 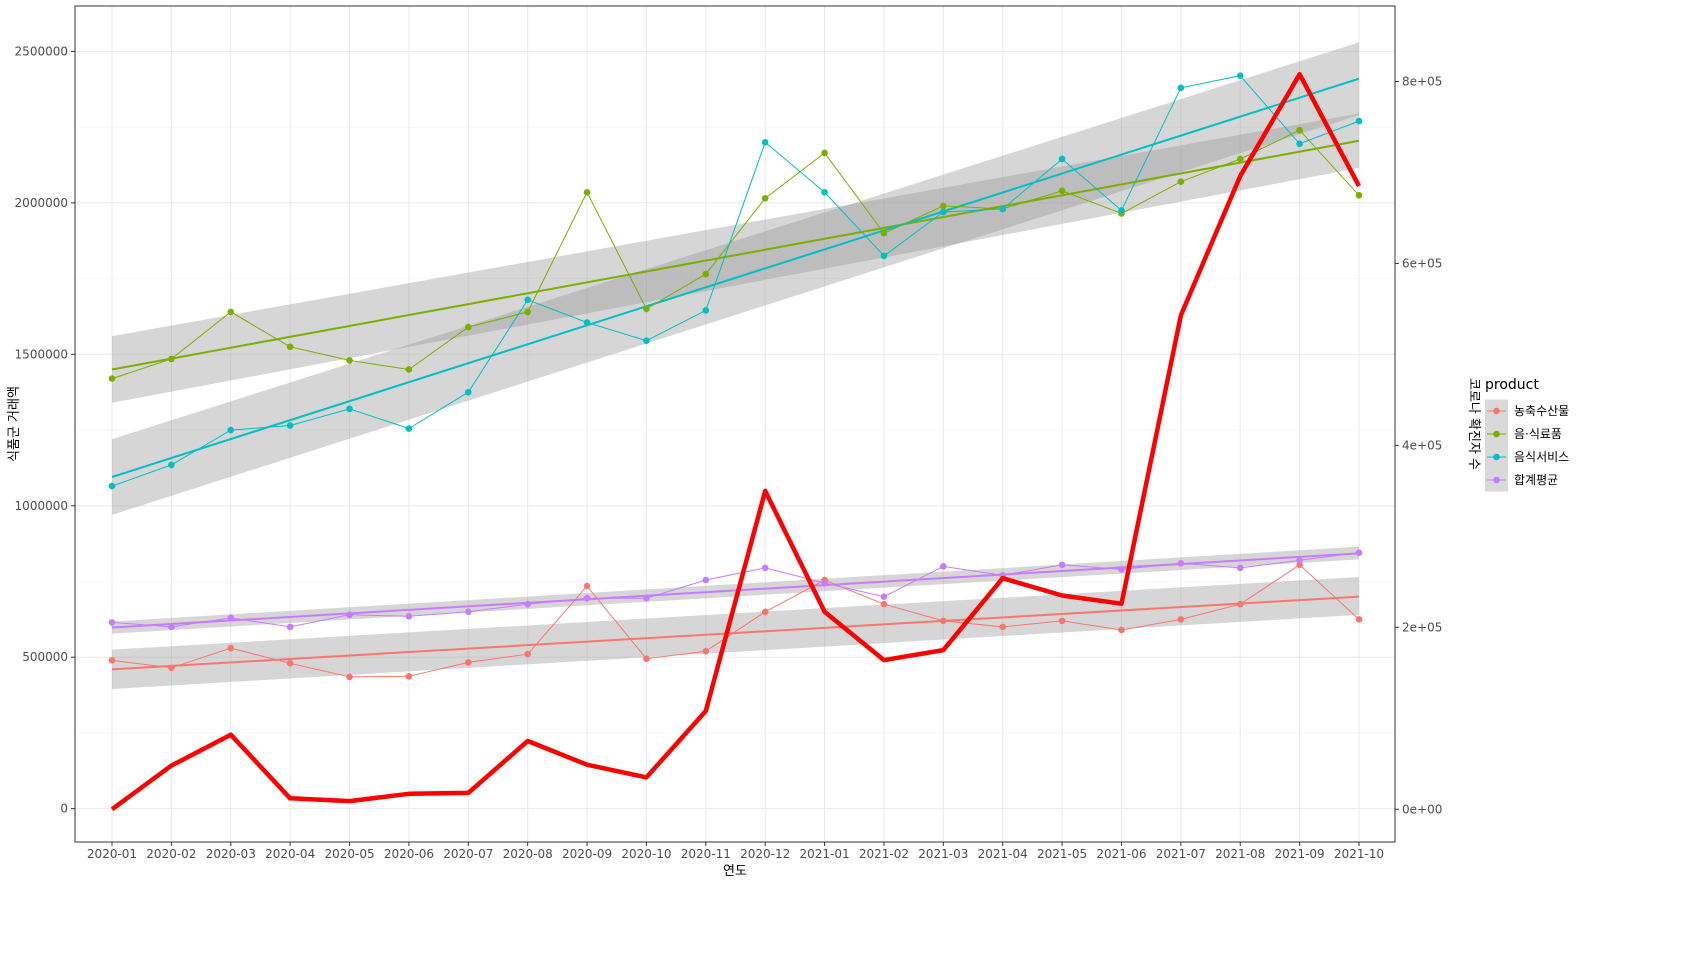 I want to click on y-tick-label: 0, so click(x=64, y=809).